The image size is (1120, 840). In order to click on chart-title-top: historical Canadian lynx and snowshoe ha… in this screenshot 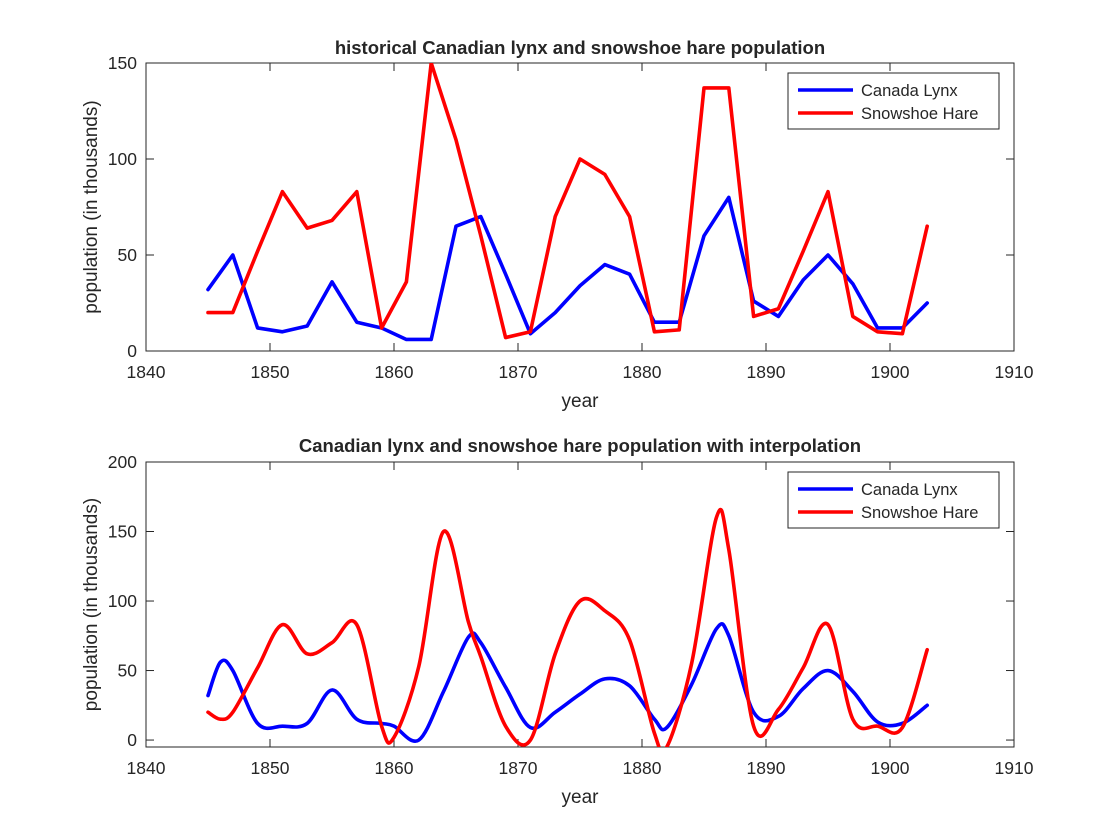, I will do `click(580, 47)`.